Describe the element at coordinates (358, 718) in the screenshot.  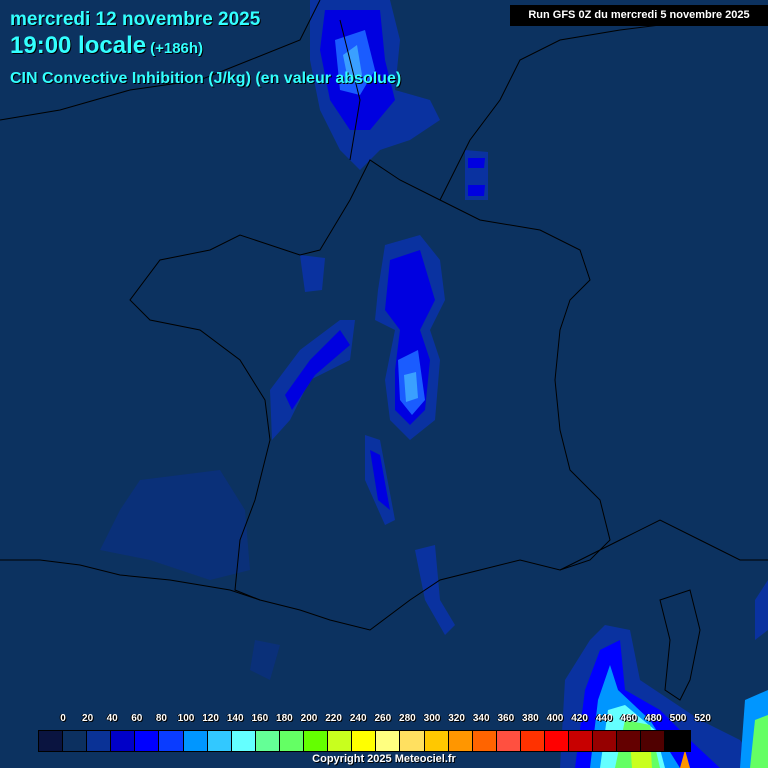
I see `legend-label: 240` at that location.